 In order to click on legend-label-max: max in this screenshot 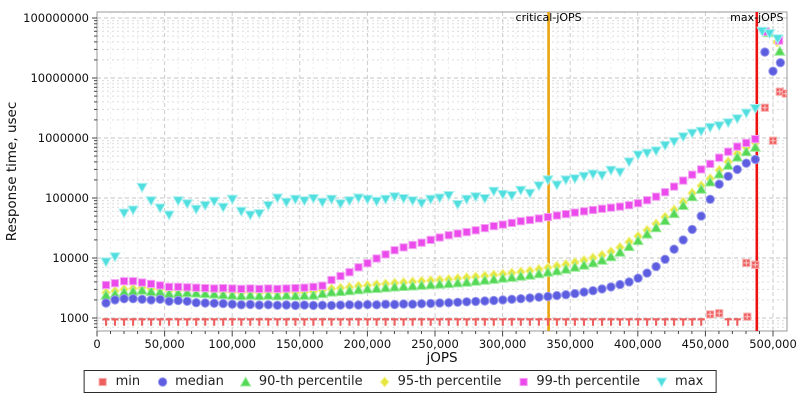, I will do `click(689, 381)`.